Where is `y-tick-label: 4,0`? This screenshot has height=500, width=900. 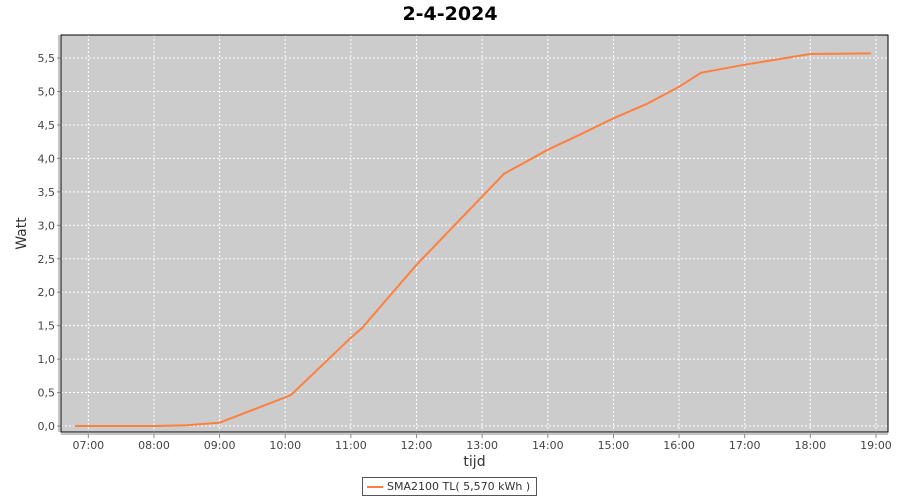 y-tick-label: 4,0 is located at coordinates (47, 158).